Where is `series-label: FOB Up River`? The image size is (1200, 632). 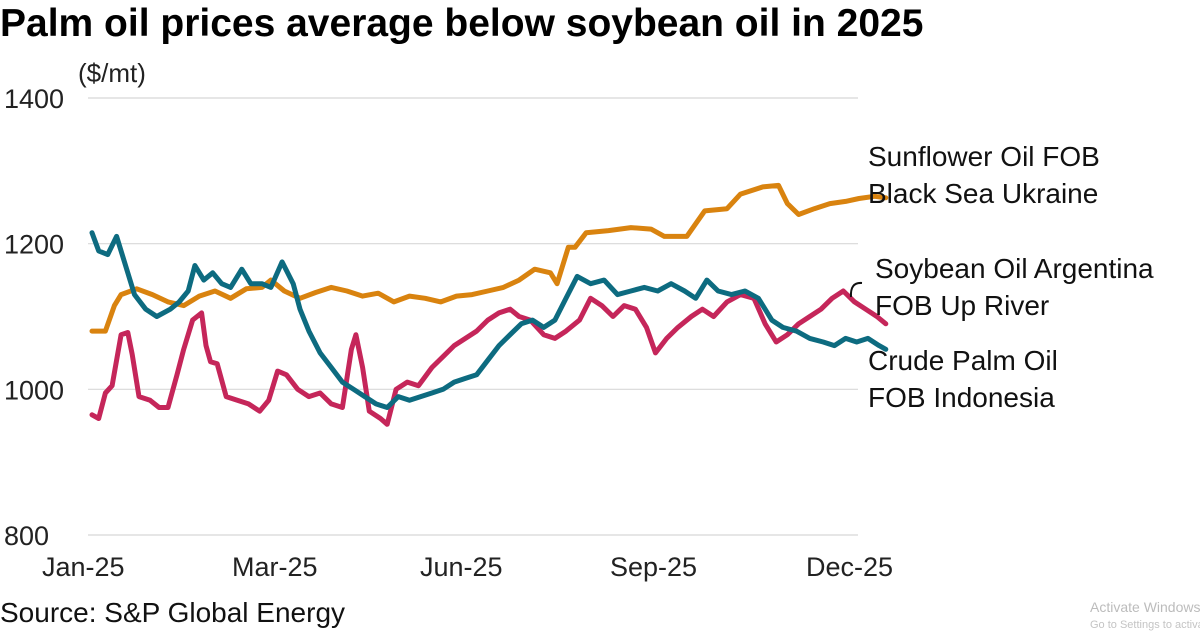
series-label: FOB Up River is located at coordinates (962, 305).